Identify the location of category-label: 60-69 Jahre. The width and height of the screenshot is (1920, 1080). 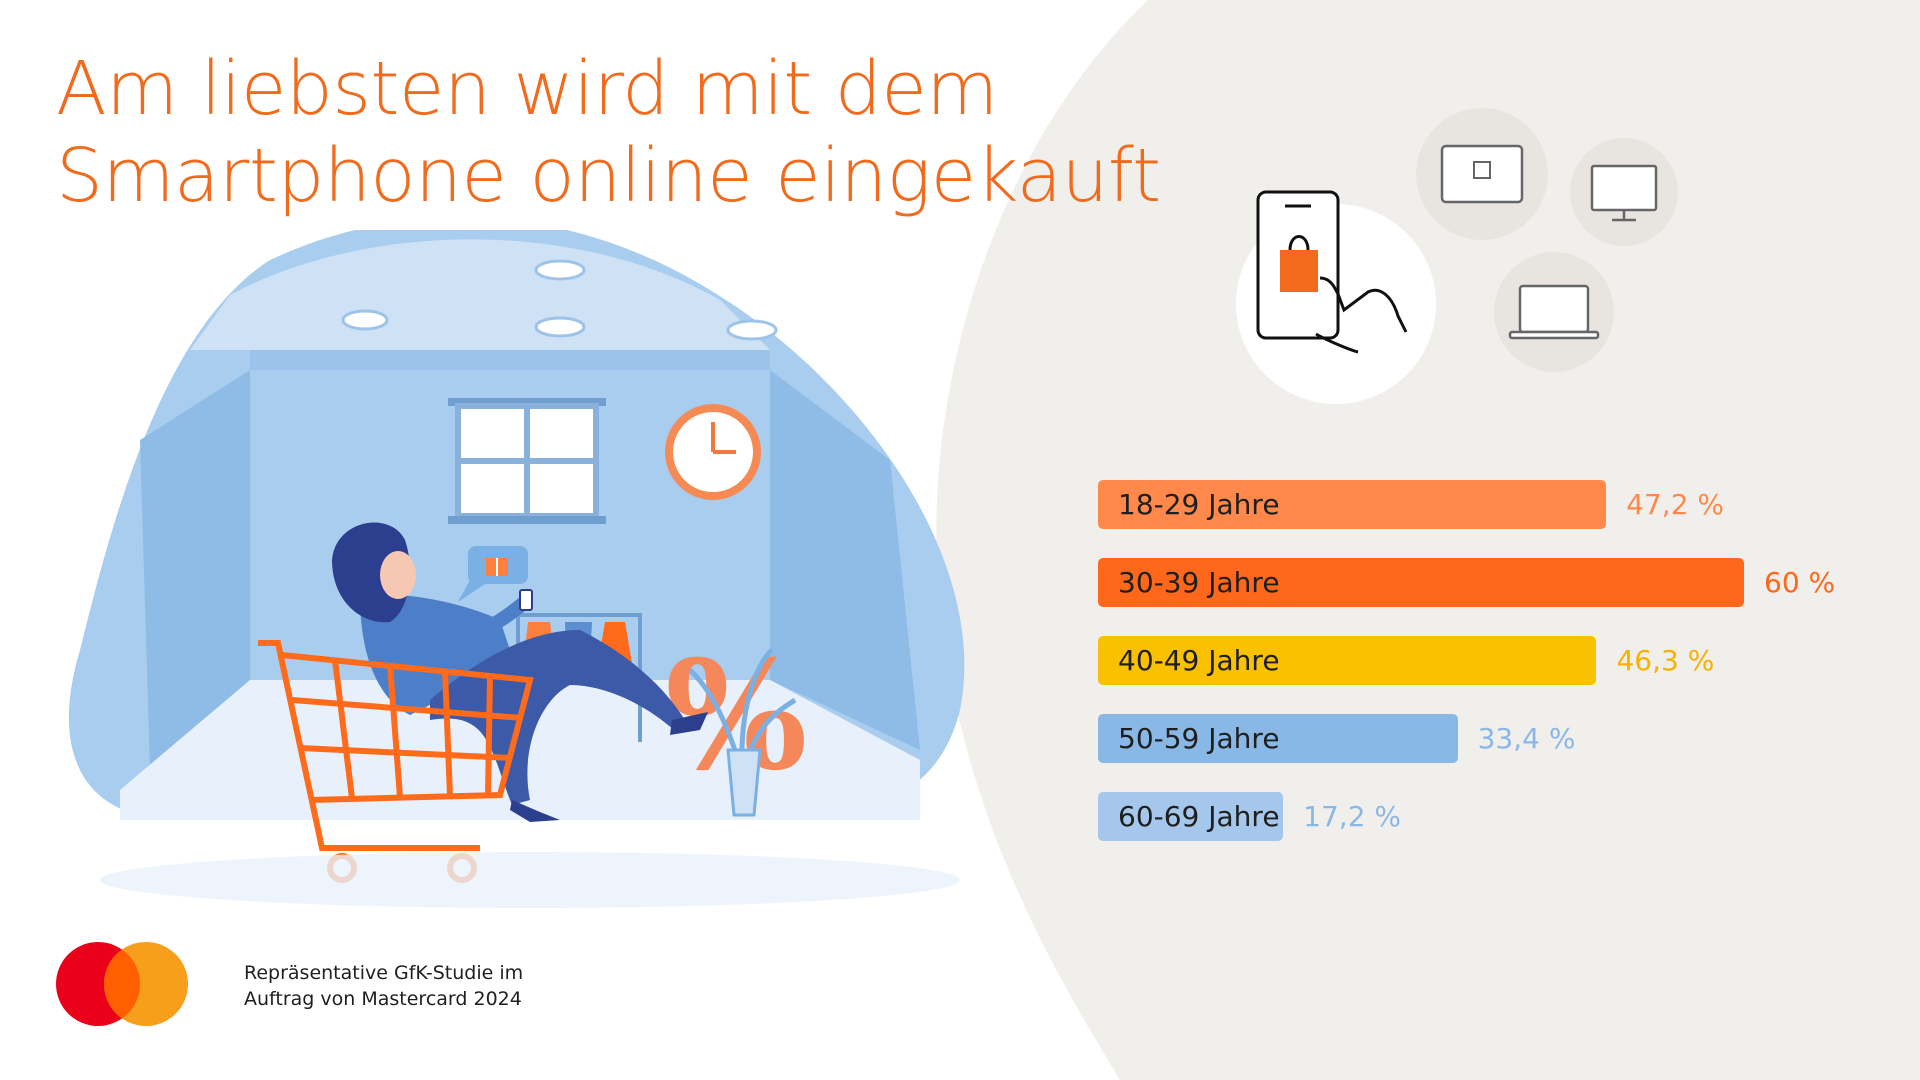
(1199, 816).